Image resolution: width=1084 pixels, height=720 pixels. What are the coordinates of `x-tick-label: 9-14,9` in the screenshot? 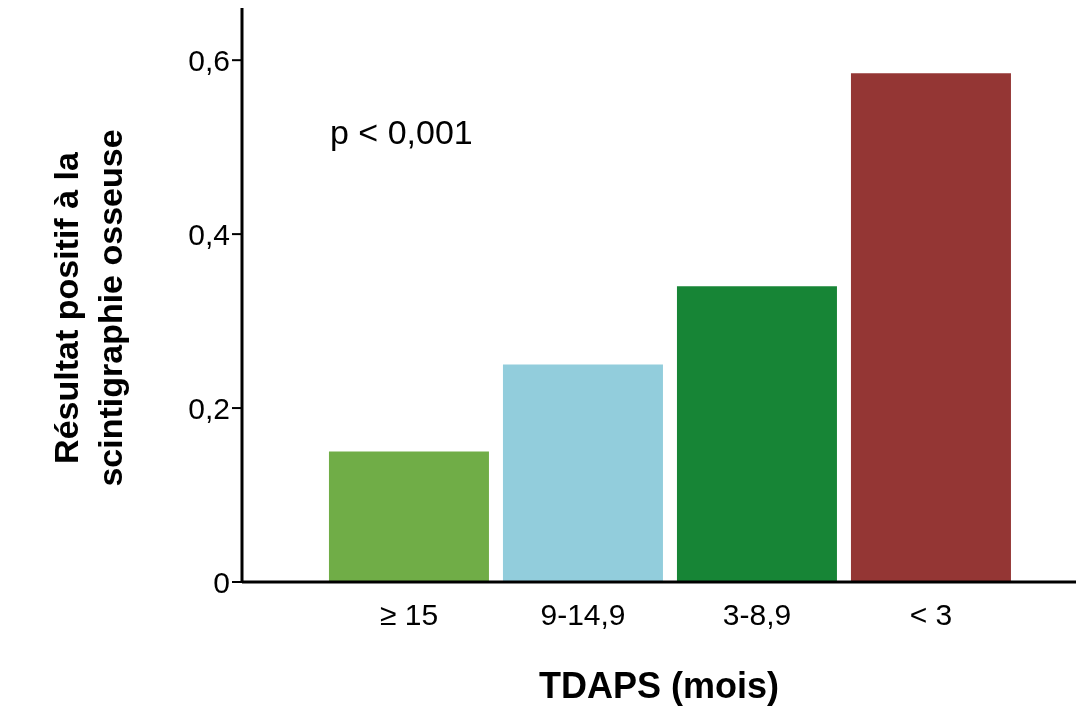 It's located at (583, 615).